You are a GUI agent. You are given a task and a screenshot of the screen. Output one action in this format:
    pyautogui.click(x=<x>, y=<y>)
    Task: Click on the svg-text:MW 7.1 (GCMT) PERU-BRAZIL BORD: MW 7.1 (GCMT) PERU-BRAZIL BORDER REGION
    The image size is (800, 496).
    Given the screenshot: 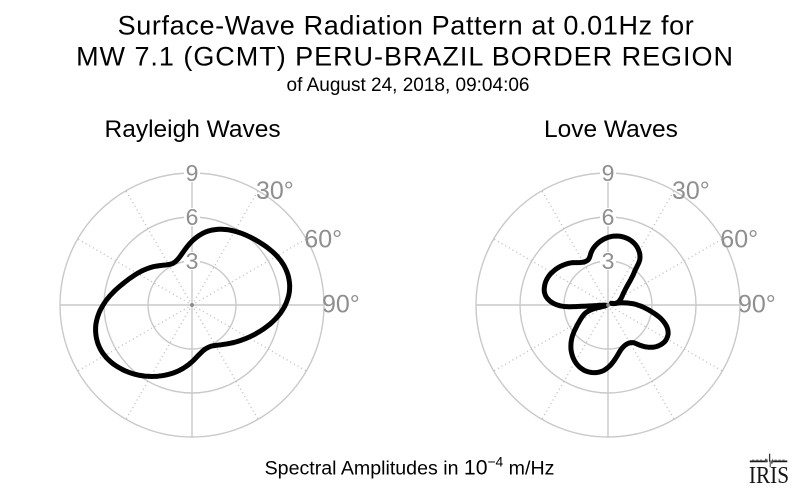 What is the action you would take?
    pyautogui.click(x=405, y=57)
    